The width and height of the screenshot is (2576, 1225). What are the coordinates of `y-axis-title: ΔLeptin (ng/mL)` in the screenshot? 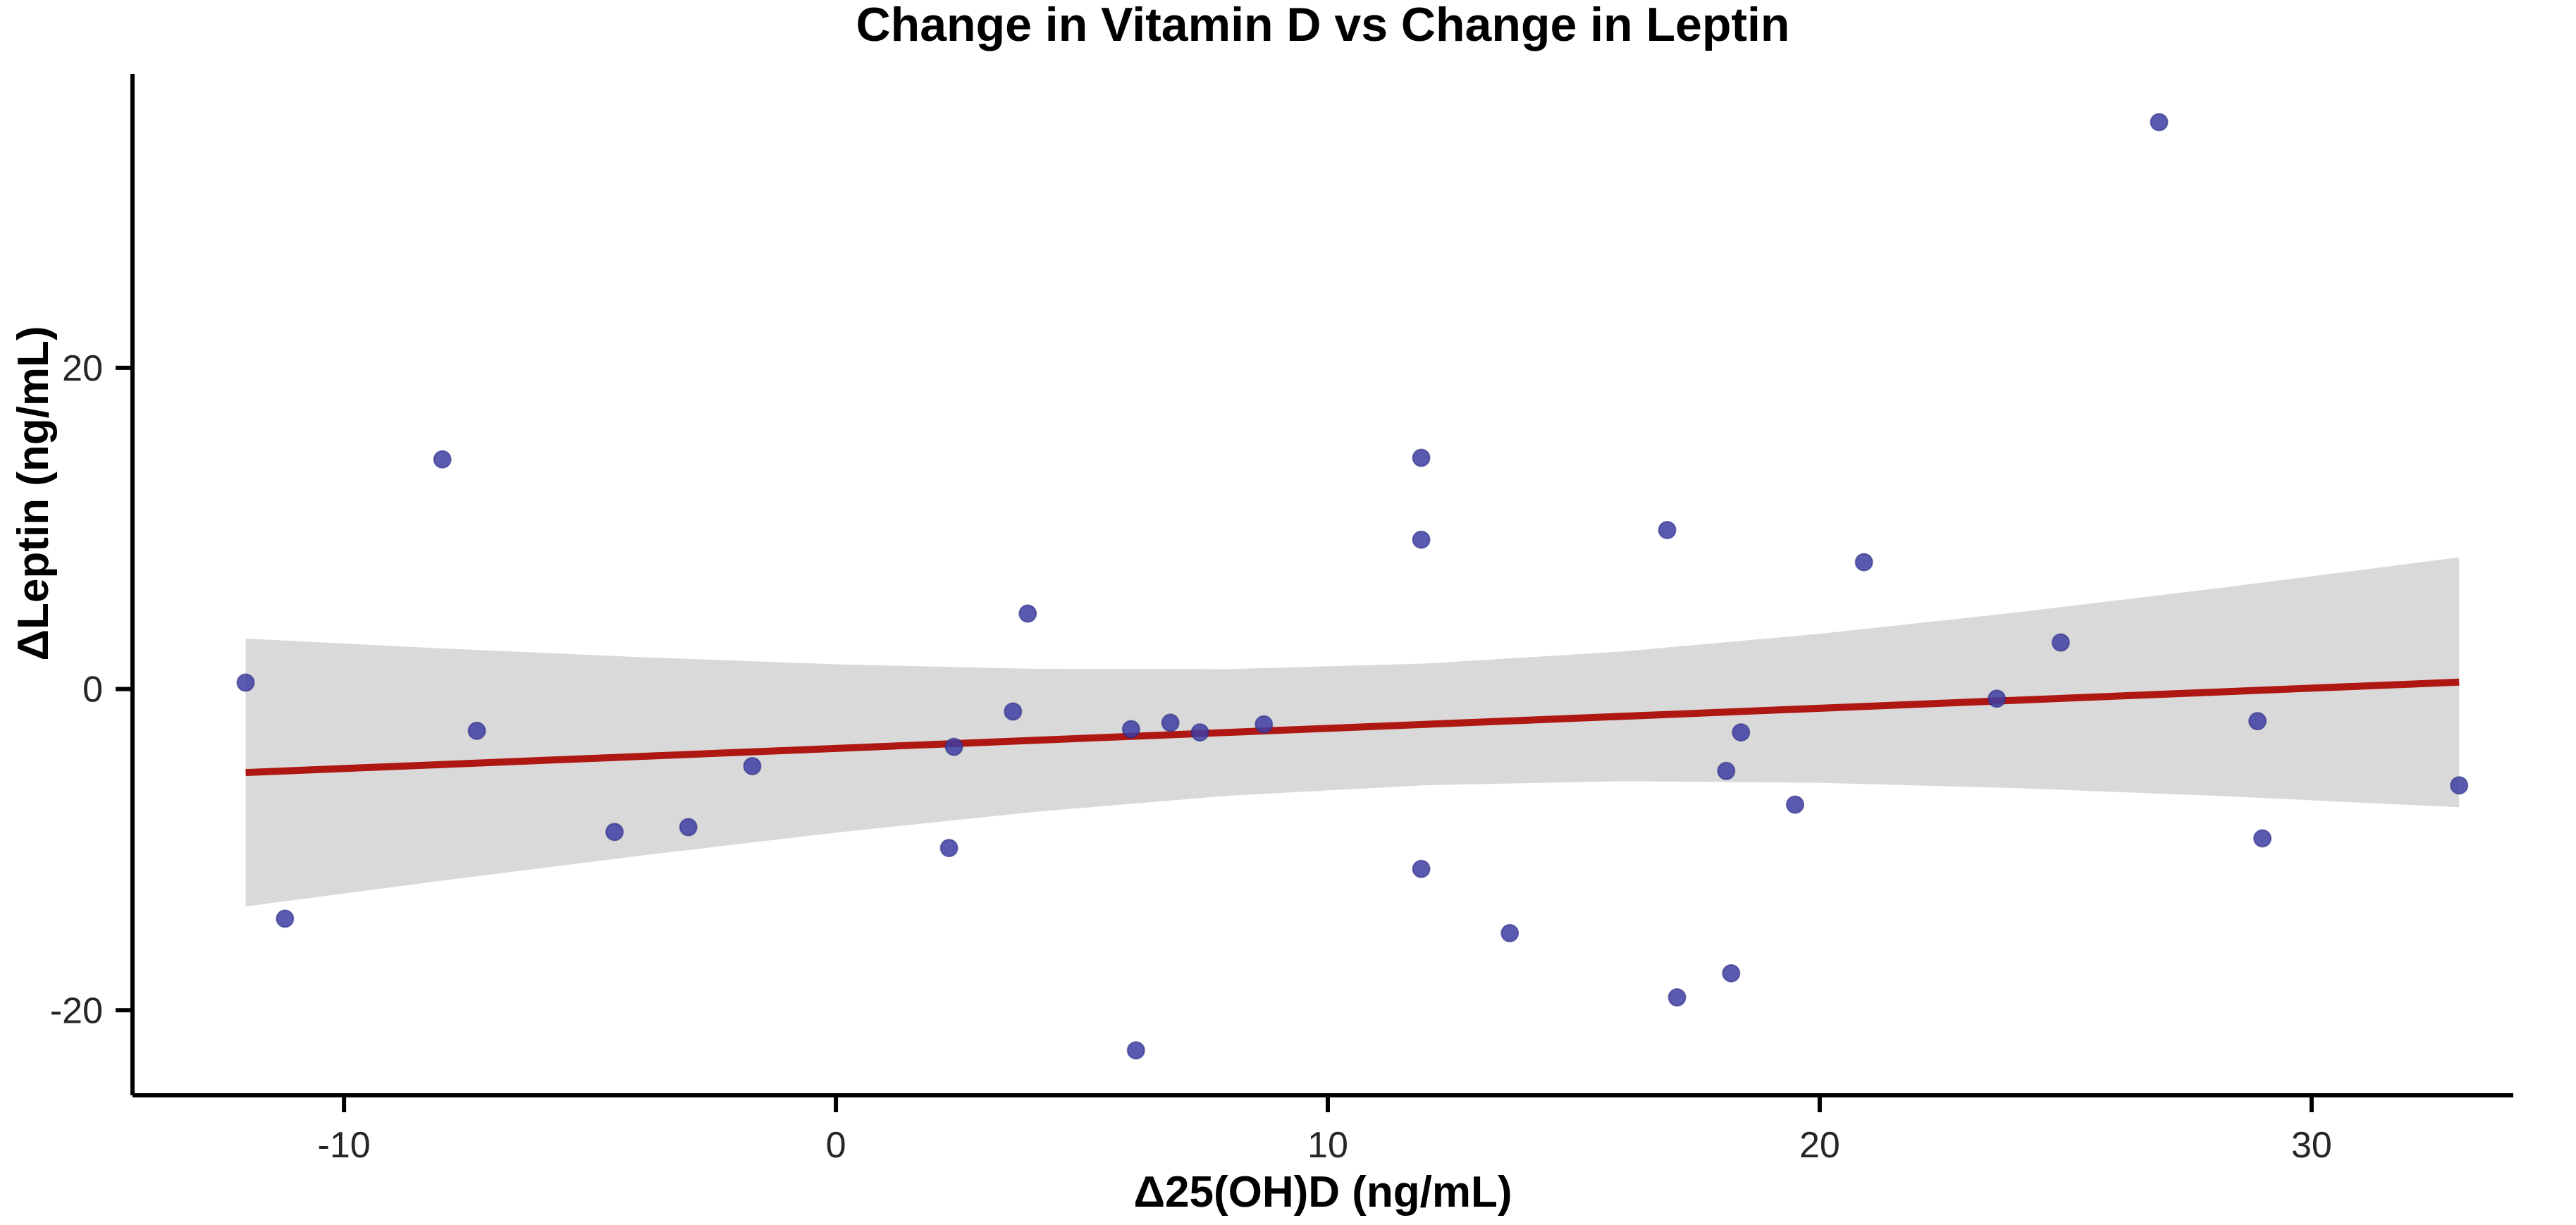 It's located at (33, 493).